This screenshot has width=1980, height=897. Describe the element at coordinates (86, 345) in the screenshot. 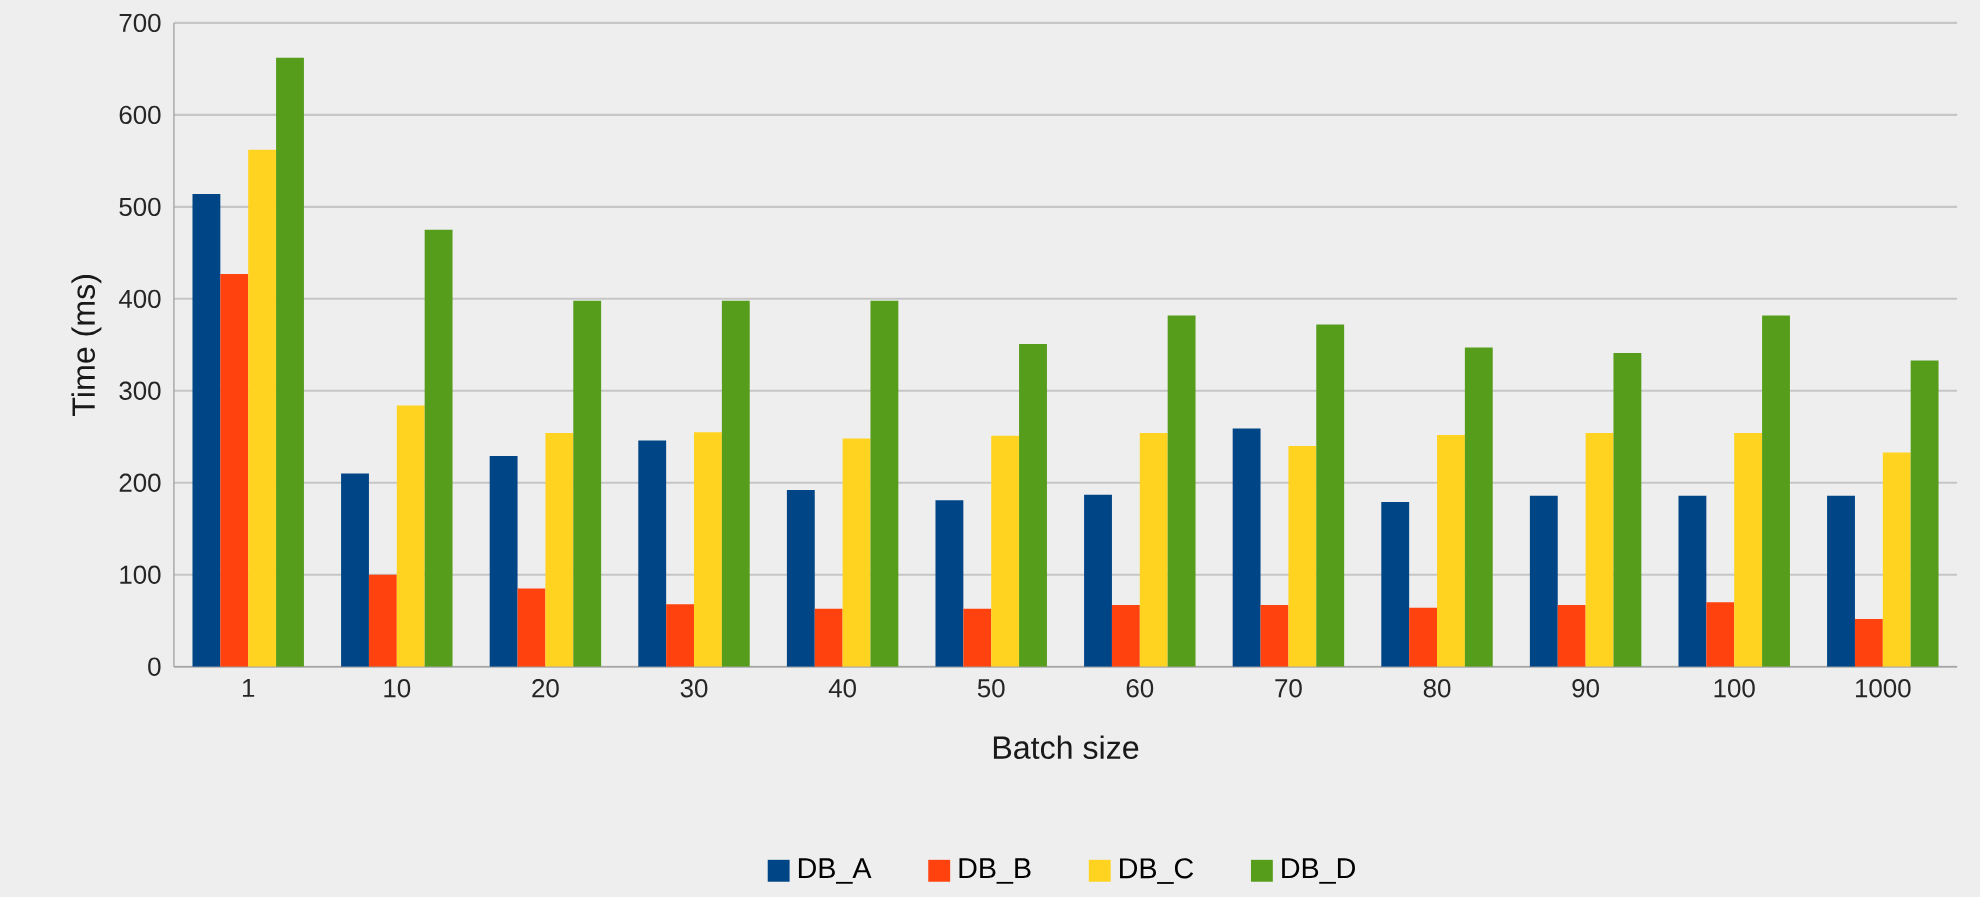

I see `y-axis-title: Time (ms)` at that location.